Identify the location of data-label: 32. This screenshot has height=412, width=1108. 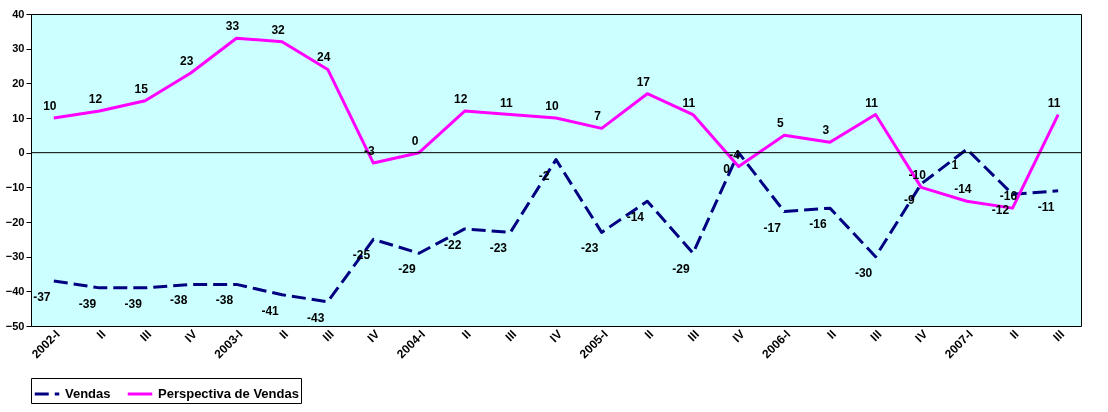
(278, 29).